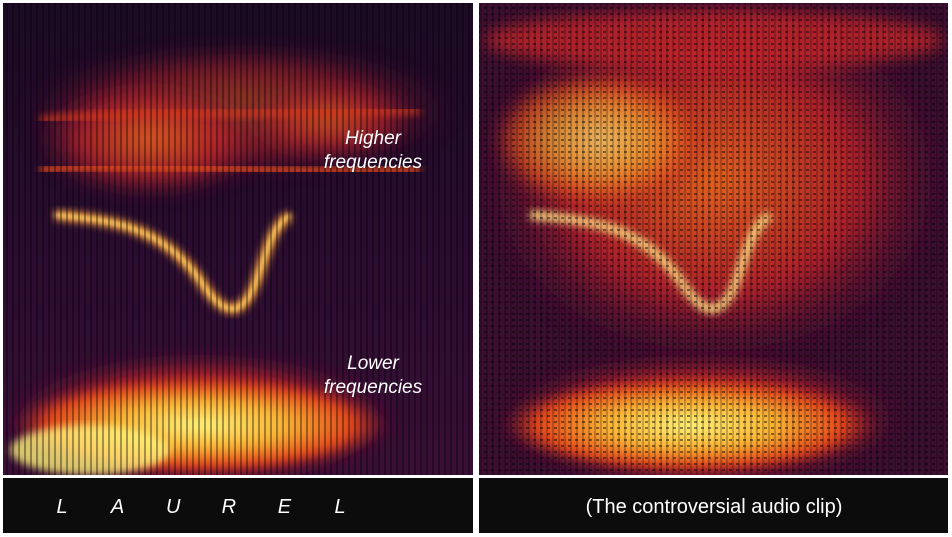 This screenshot has width=952, height=537. I want to click on annotation: Lower, so click(373, 363).